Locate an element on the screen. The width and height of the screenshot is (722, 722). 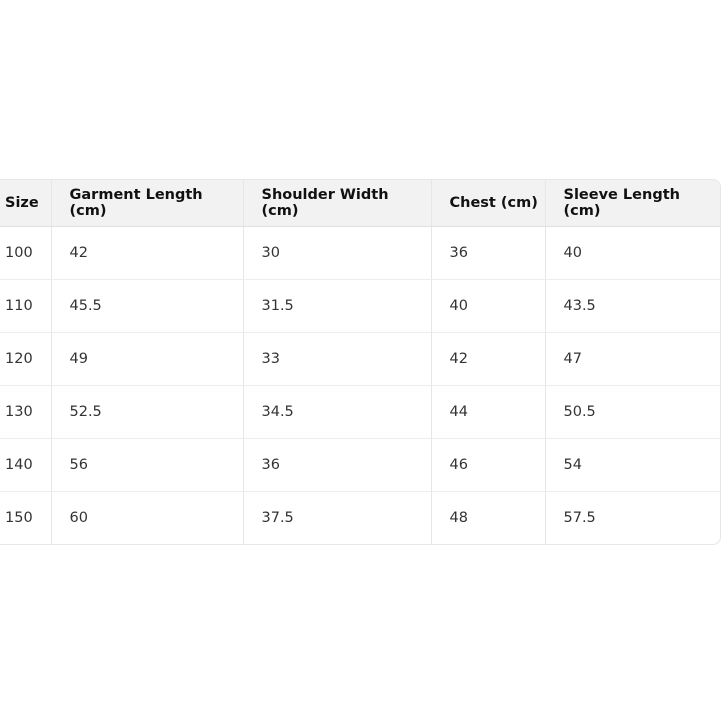
table-cell: 140 is located at coordinates (26, 465).